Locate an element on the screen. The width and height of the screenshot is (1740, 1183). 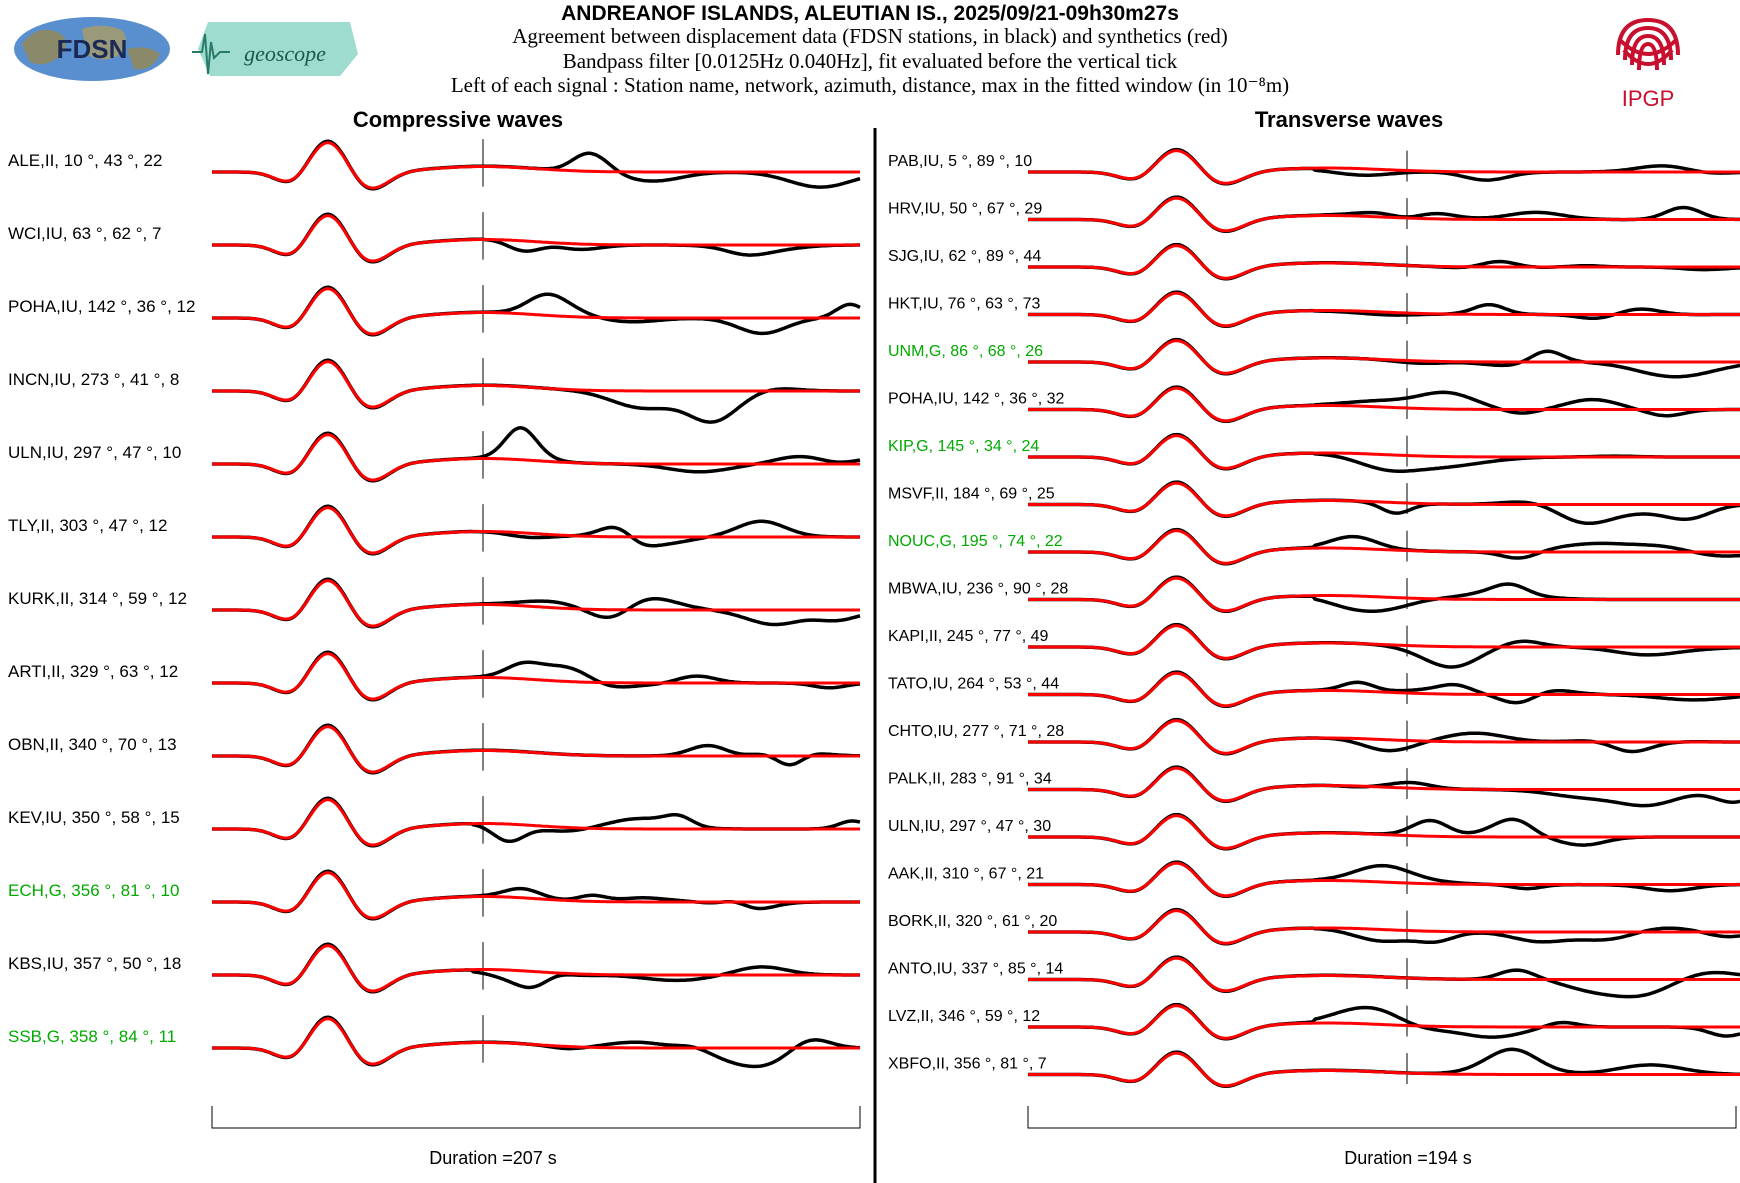
station-label: ARTI,II, 329 °, 63 °, 12 is located at coordinates (93, 671).